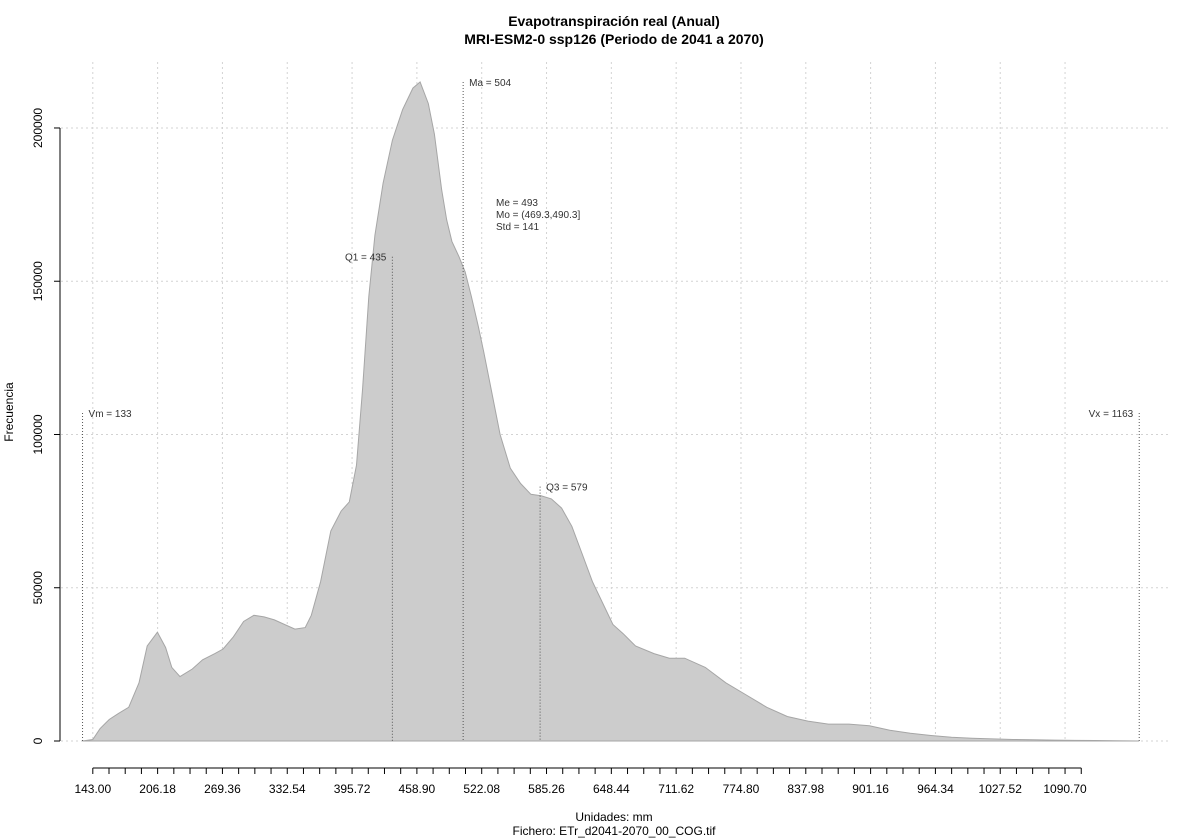  Describe the element at coordinates (111, 414) in the screenshot. I see `marker-label-vm: Vm = 133` at that location.